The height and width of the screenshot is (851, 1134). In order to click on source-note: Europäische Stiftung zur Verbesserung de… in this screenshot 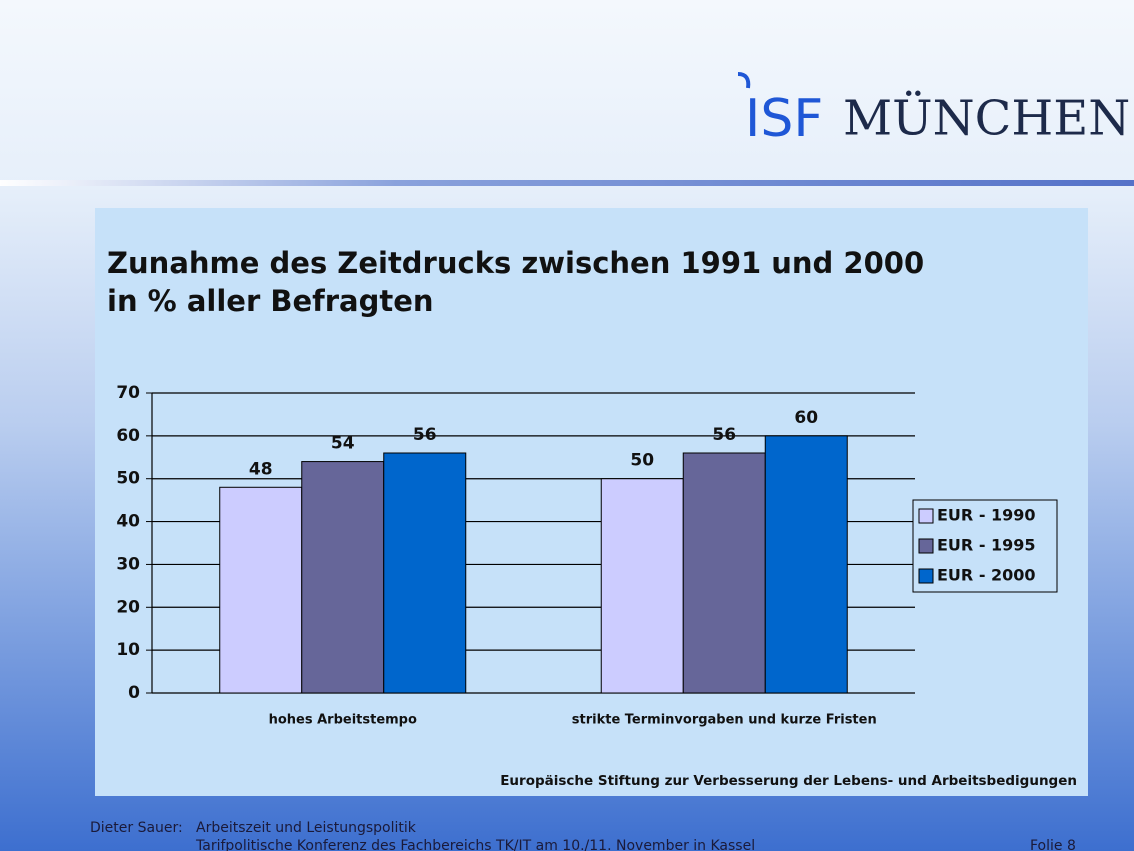, I will do `click(788, 781)`.